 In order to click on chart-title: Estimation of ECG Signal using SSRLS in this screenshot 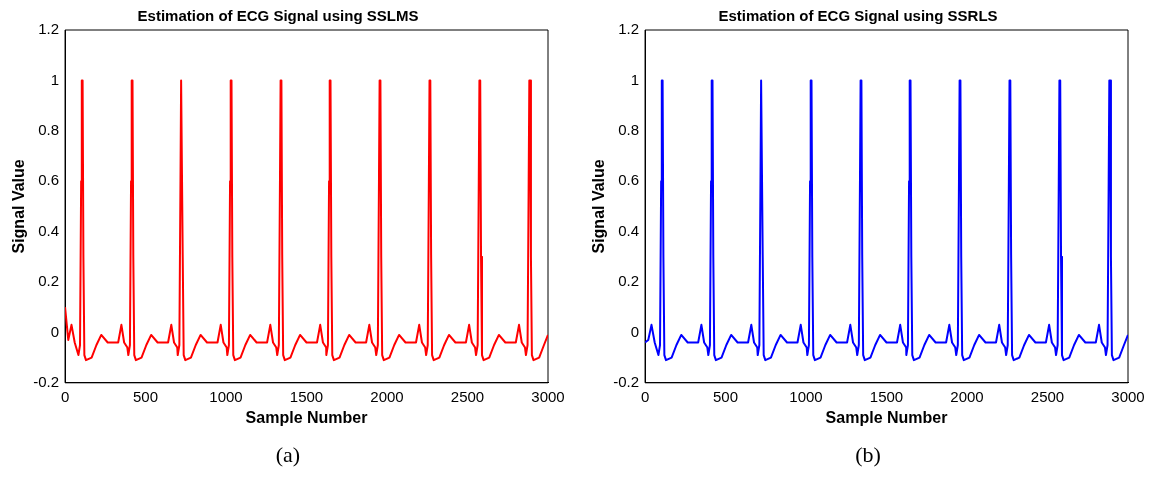, I will do `click(858, 16)`.